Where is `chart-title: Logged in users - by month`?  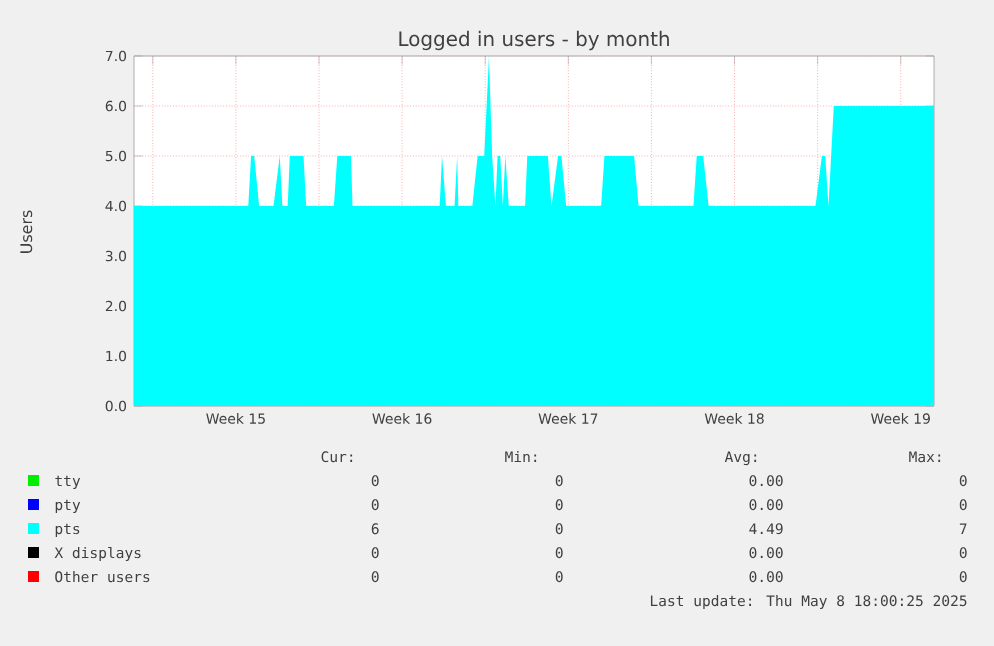 chart-title: Logged in users - by month is located at coordinates (534, 40).